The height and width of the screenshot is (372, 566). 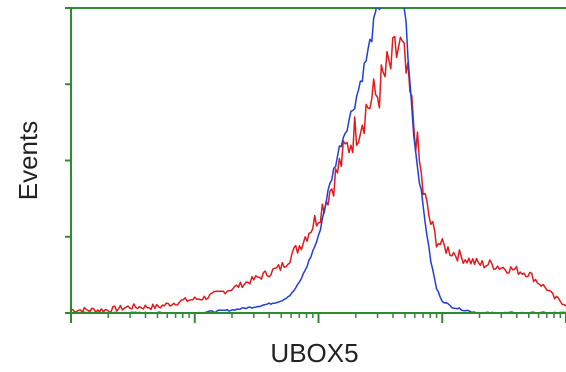 I want to click on y-axis-ticks, so click(x=68, y=160).